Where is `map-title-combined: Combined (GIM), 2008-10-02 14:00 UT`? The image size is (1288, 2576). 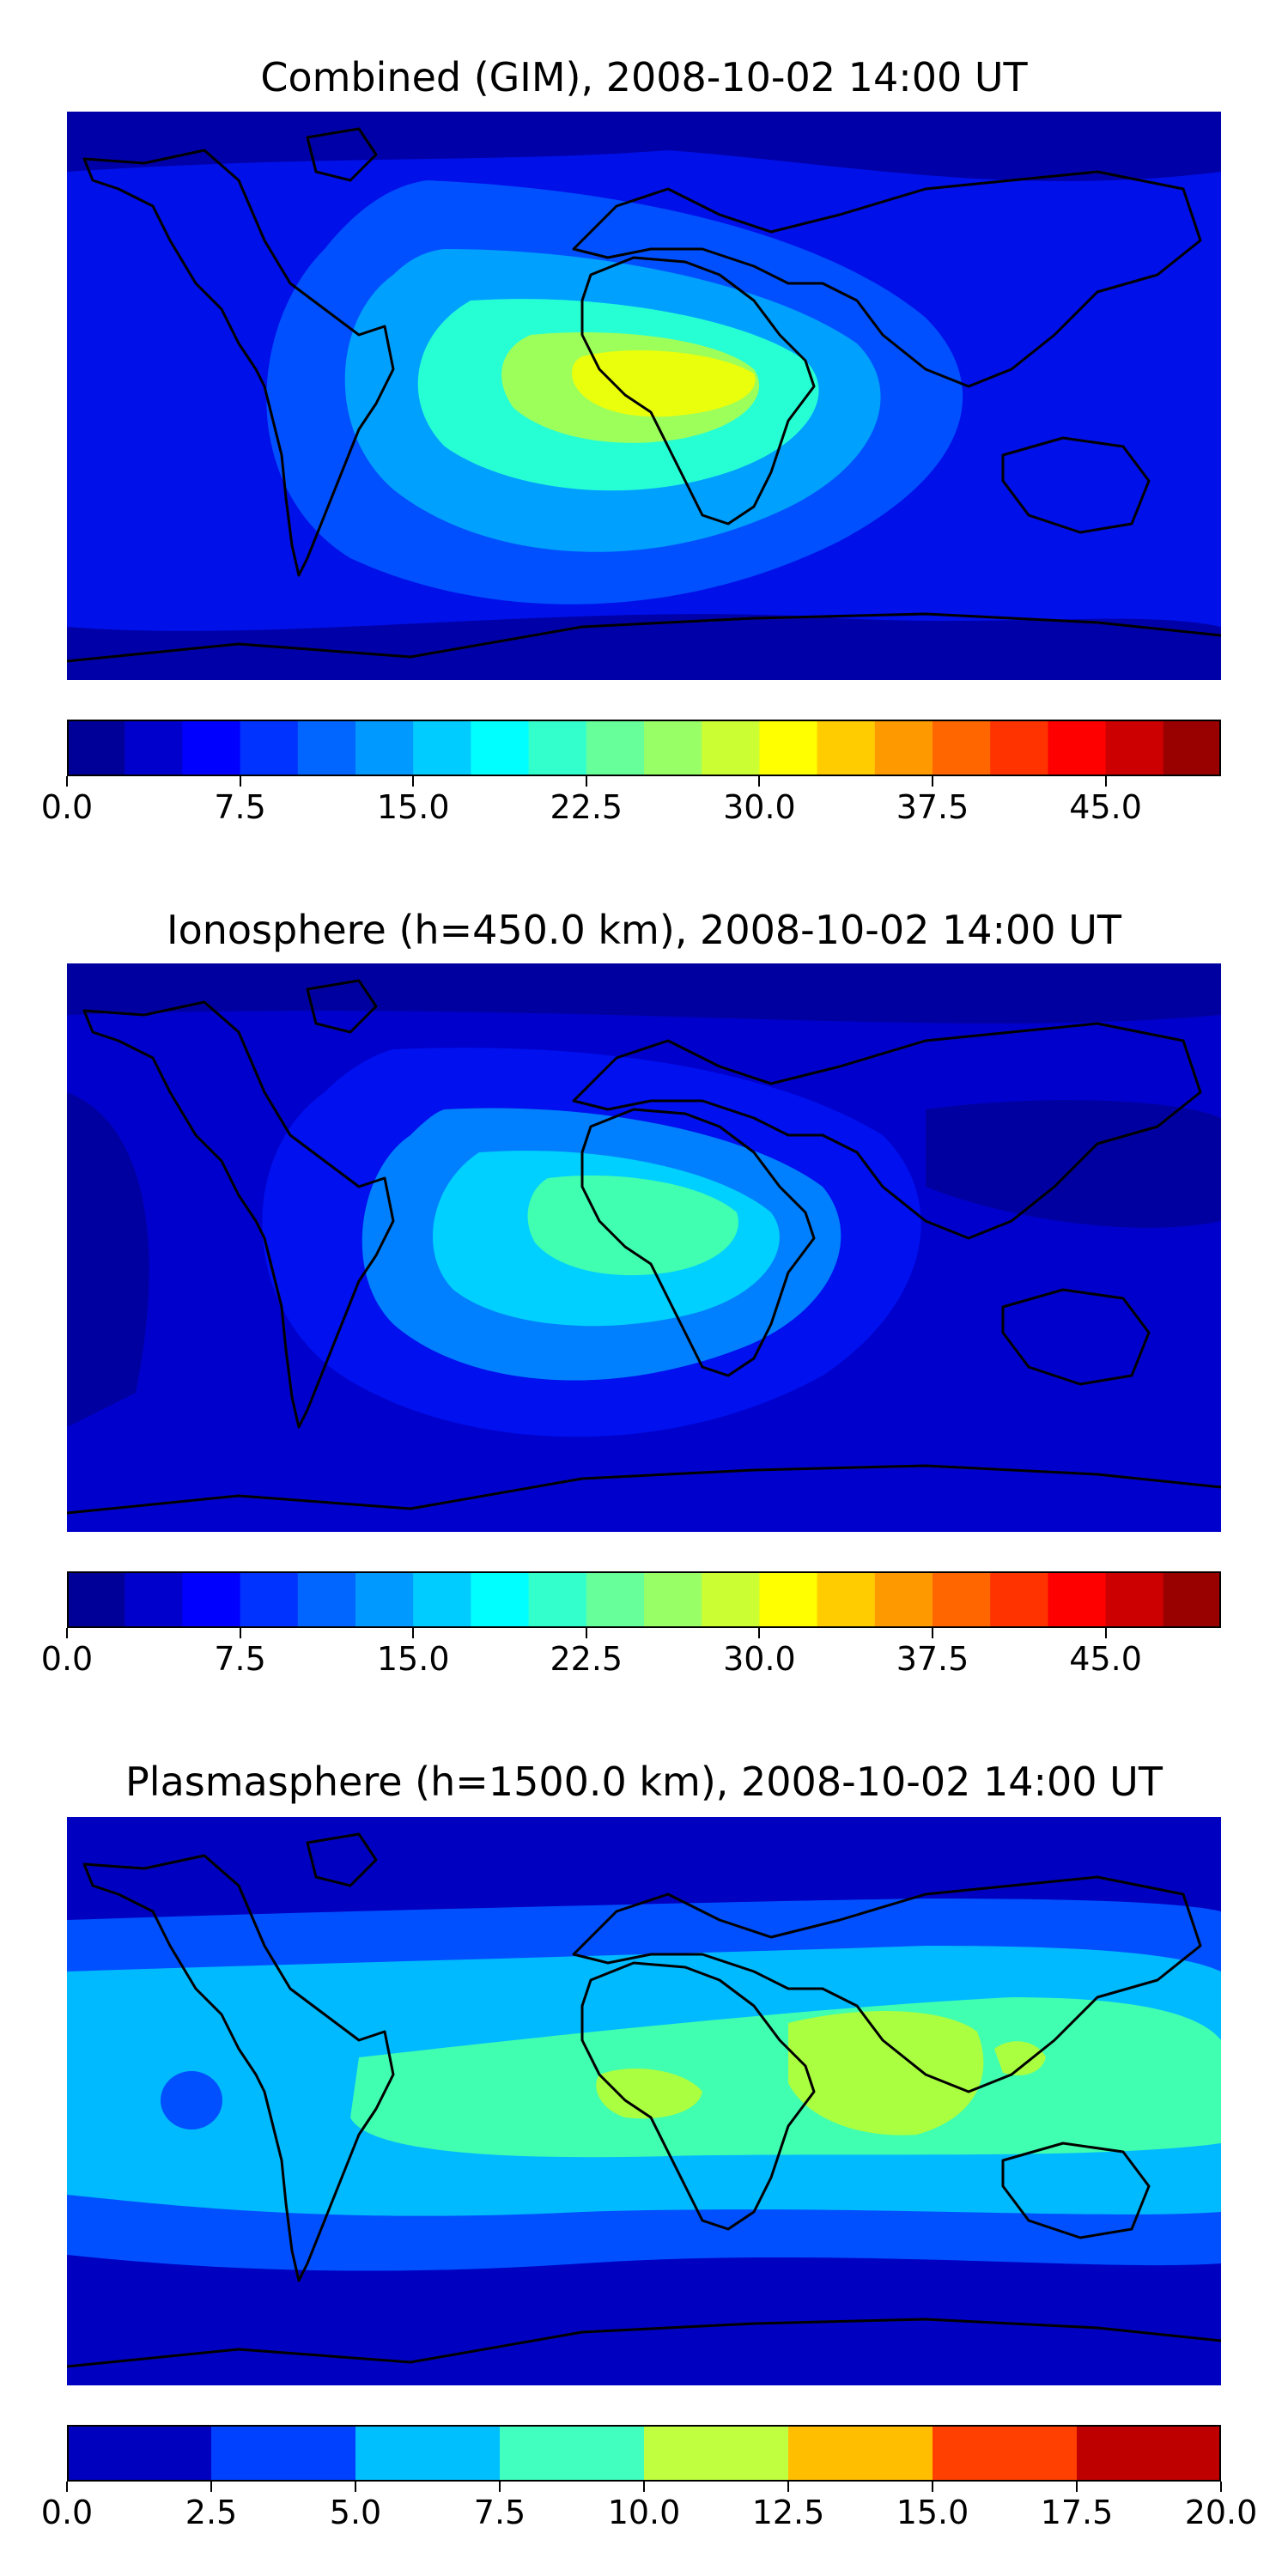 map-title-combined: Combined (GIM), 2008-10-02 14:00 UT is located at coordinates (644, 77).